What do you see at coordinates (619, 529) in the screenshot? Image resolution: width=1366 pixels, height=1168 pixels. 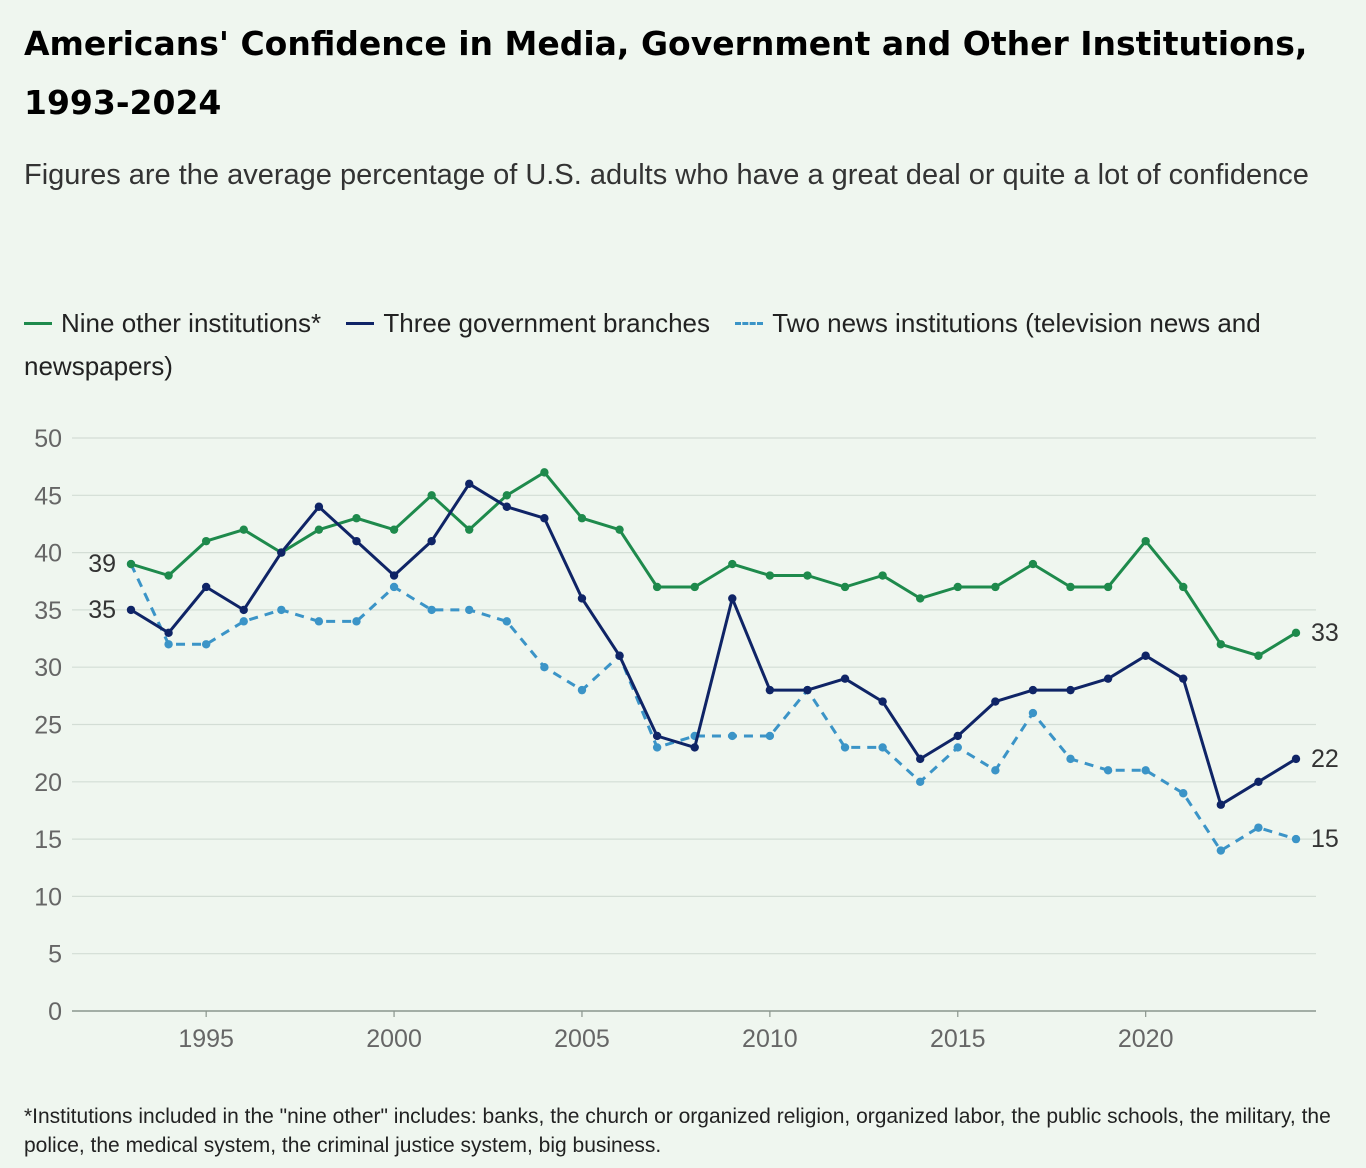 I see `data-point-nine_other-2006` at bounding box center [619, 529].